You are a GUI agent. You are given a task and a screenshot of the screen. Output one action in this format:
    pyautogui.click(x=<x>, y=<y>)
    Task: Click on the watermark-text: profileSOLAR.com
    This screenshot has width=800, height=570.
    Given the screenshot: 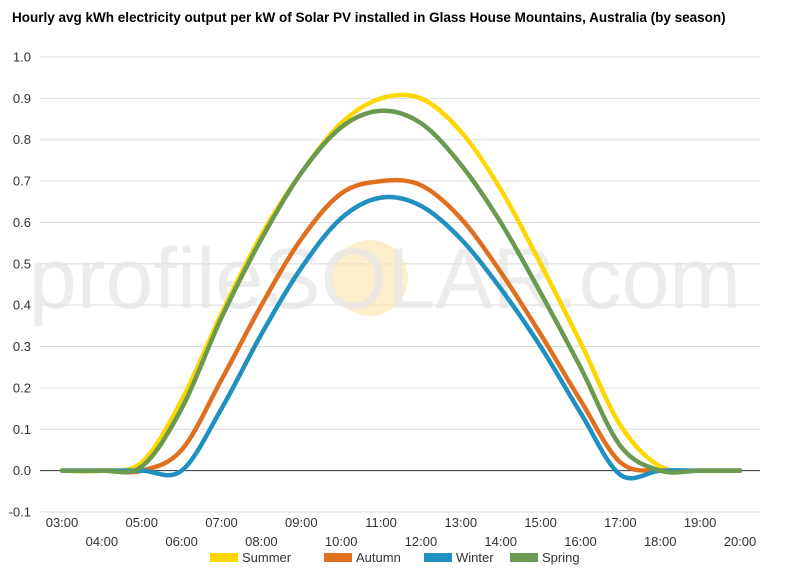 What is the action you would take?
    pyautogui.click(x=385, y=279)
    